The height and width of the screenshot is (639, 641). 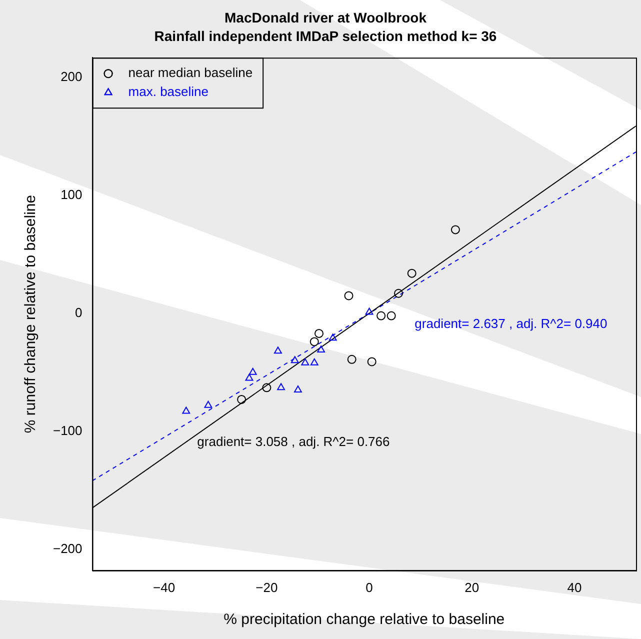 I want to click on x-axis-title: % precipitation change relative to baseline, so click(x=364, y=619).